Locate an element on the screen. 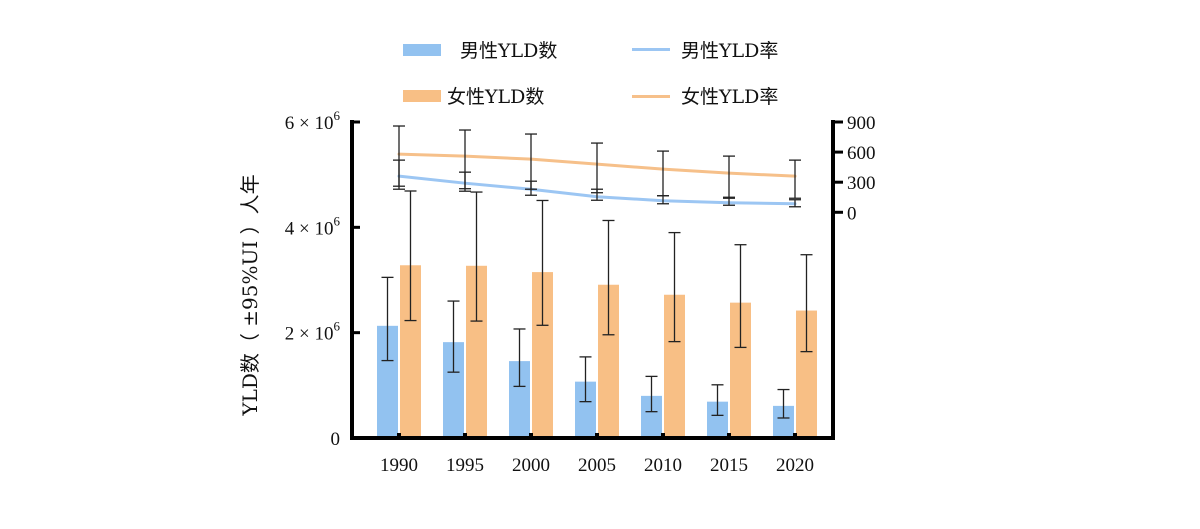 Image resolution: width=1200 pixels, height=529 pixels. legend-item-female-yld-count: 女性YLD数 is located at coordinates (473, 97).